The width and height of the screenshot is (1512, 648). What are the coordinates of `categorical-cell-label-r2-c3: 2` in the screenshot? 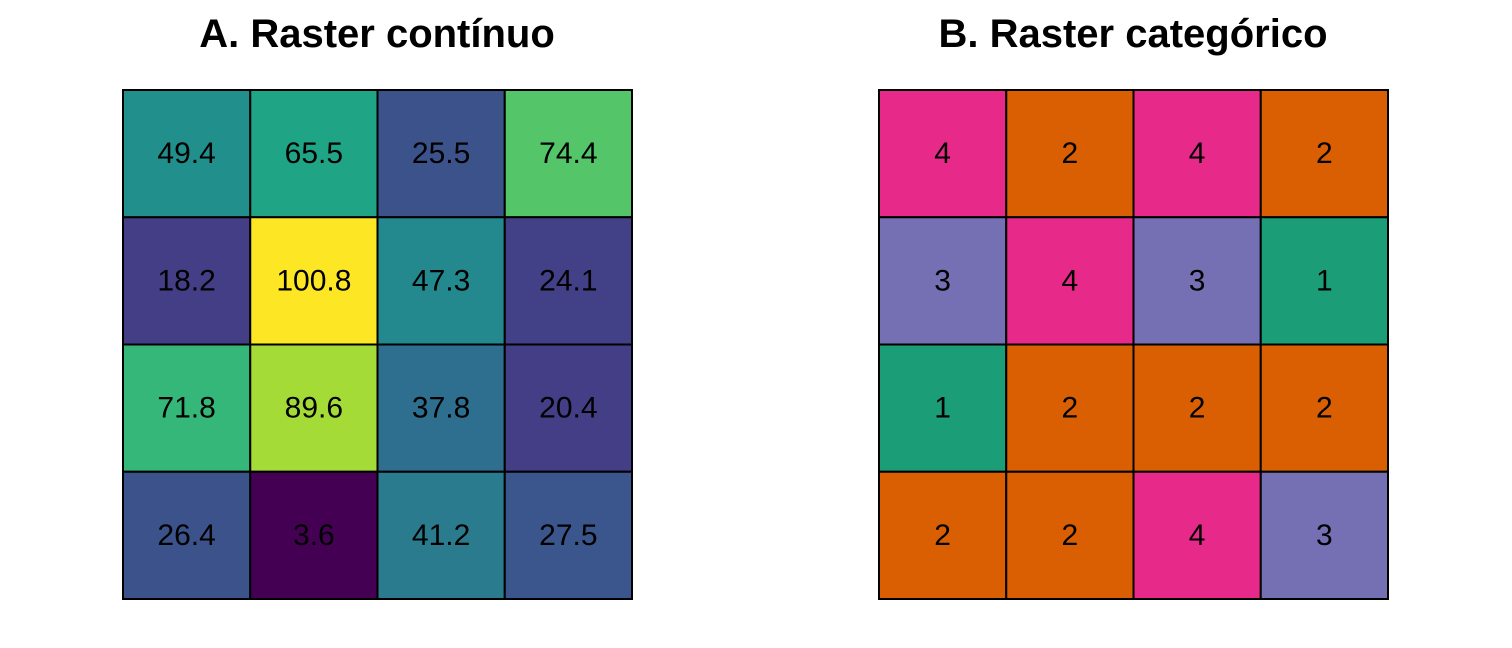 It's located at (1324, 408).